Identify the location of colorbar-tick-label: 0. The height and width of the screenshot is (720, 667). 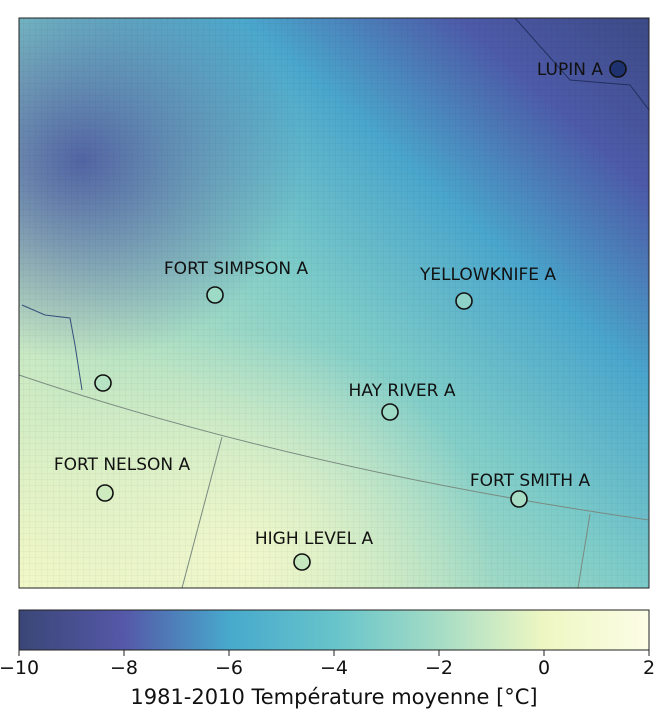
(544, 668).